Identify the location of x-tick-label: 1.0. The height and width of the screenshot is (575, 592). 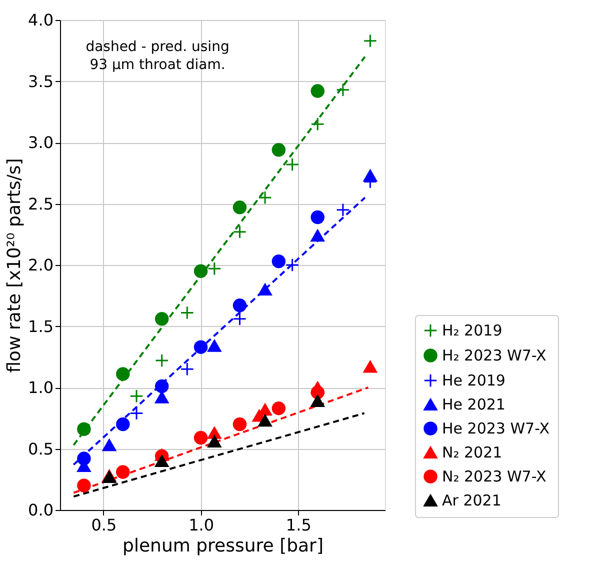
(201, 525).